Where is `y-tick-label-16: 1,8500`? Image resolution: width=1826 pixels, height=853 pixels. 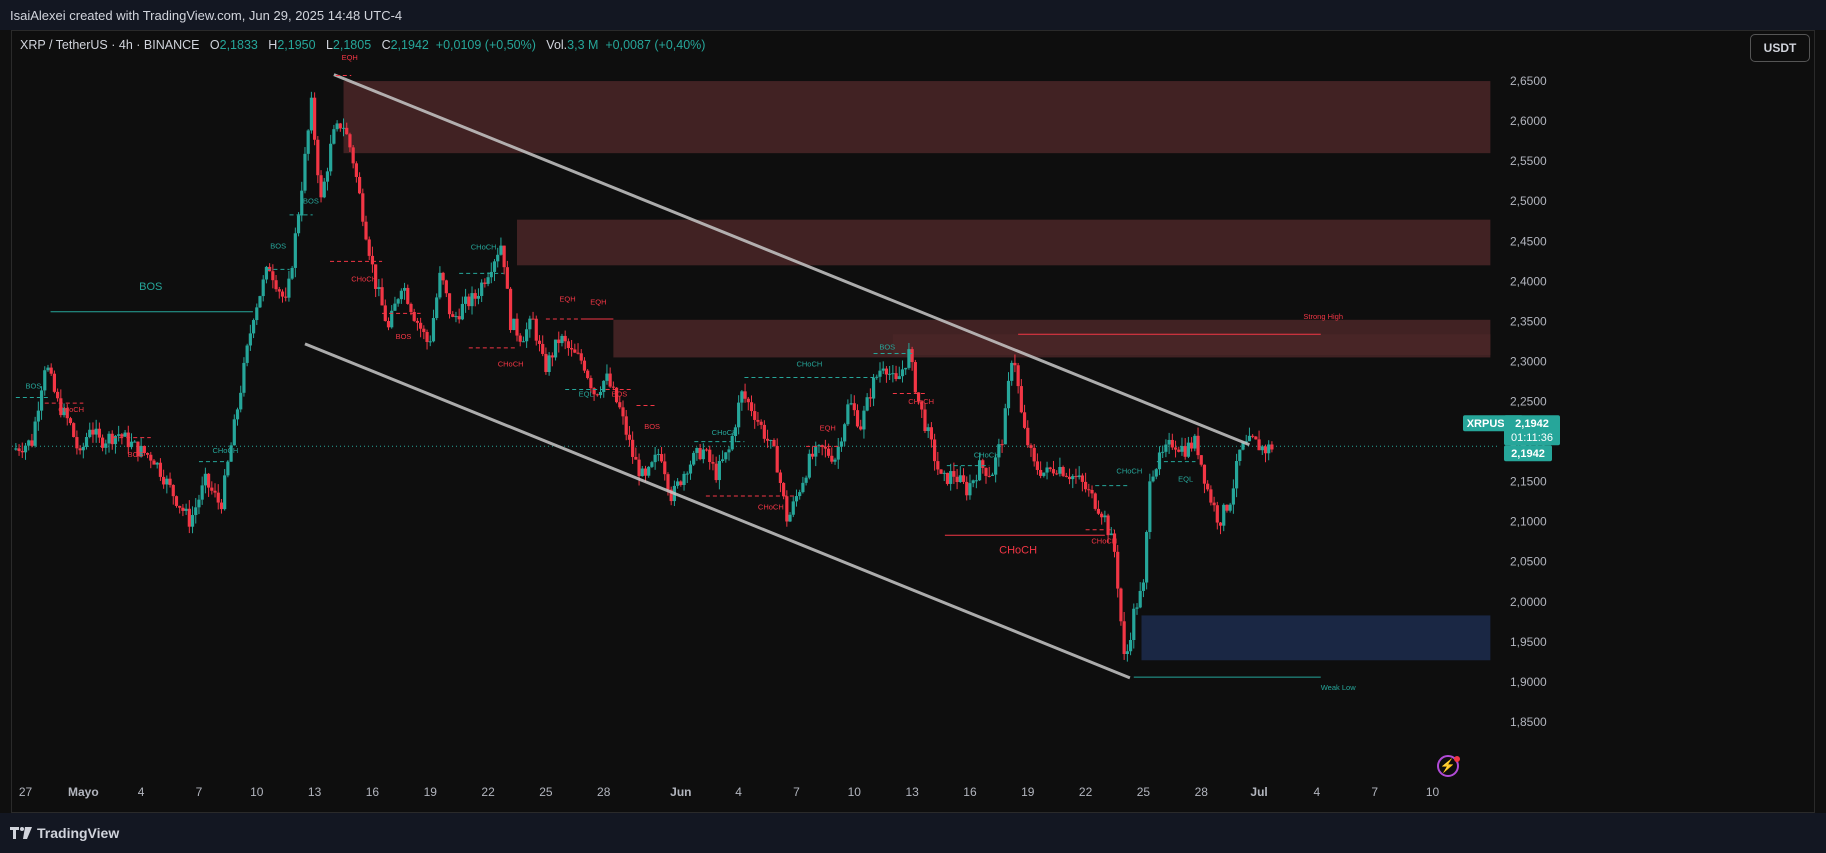
y-tick-label-16: 1,8500 is located at coordinates (1528, 722).